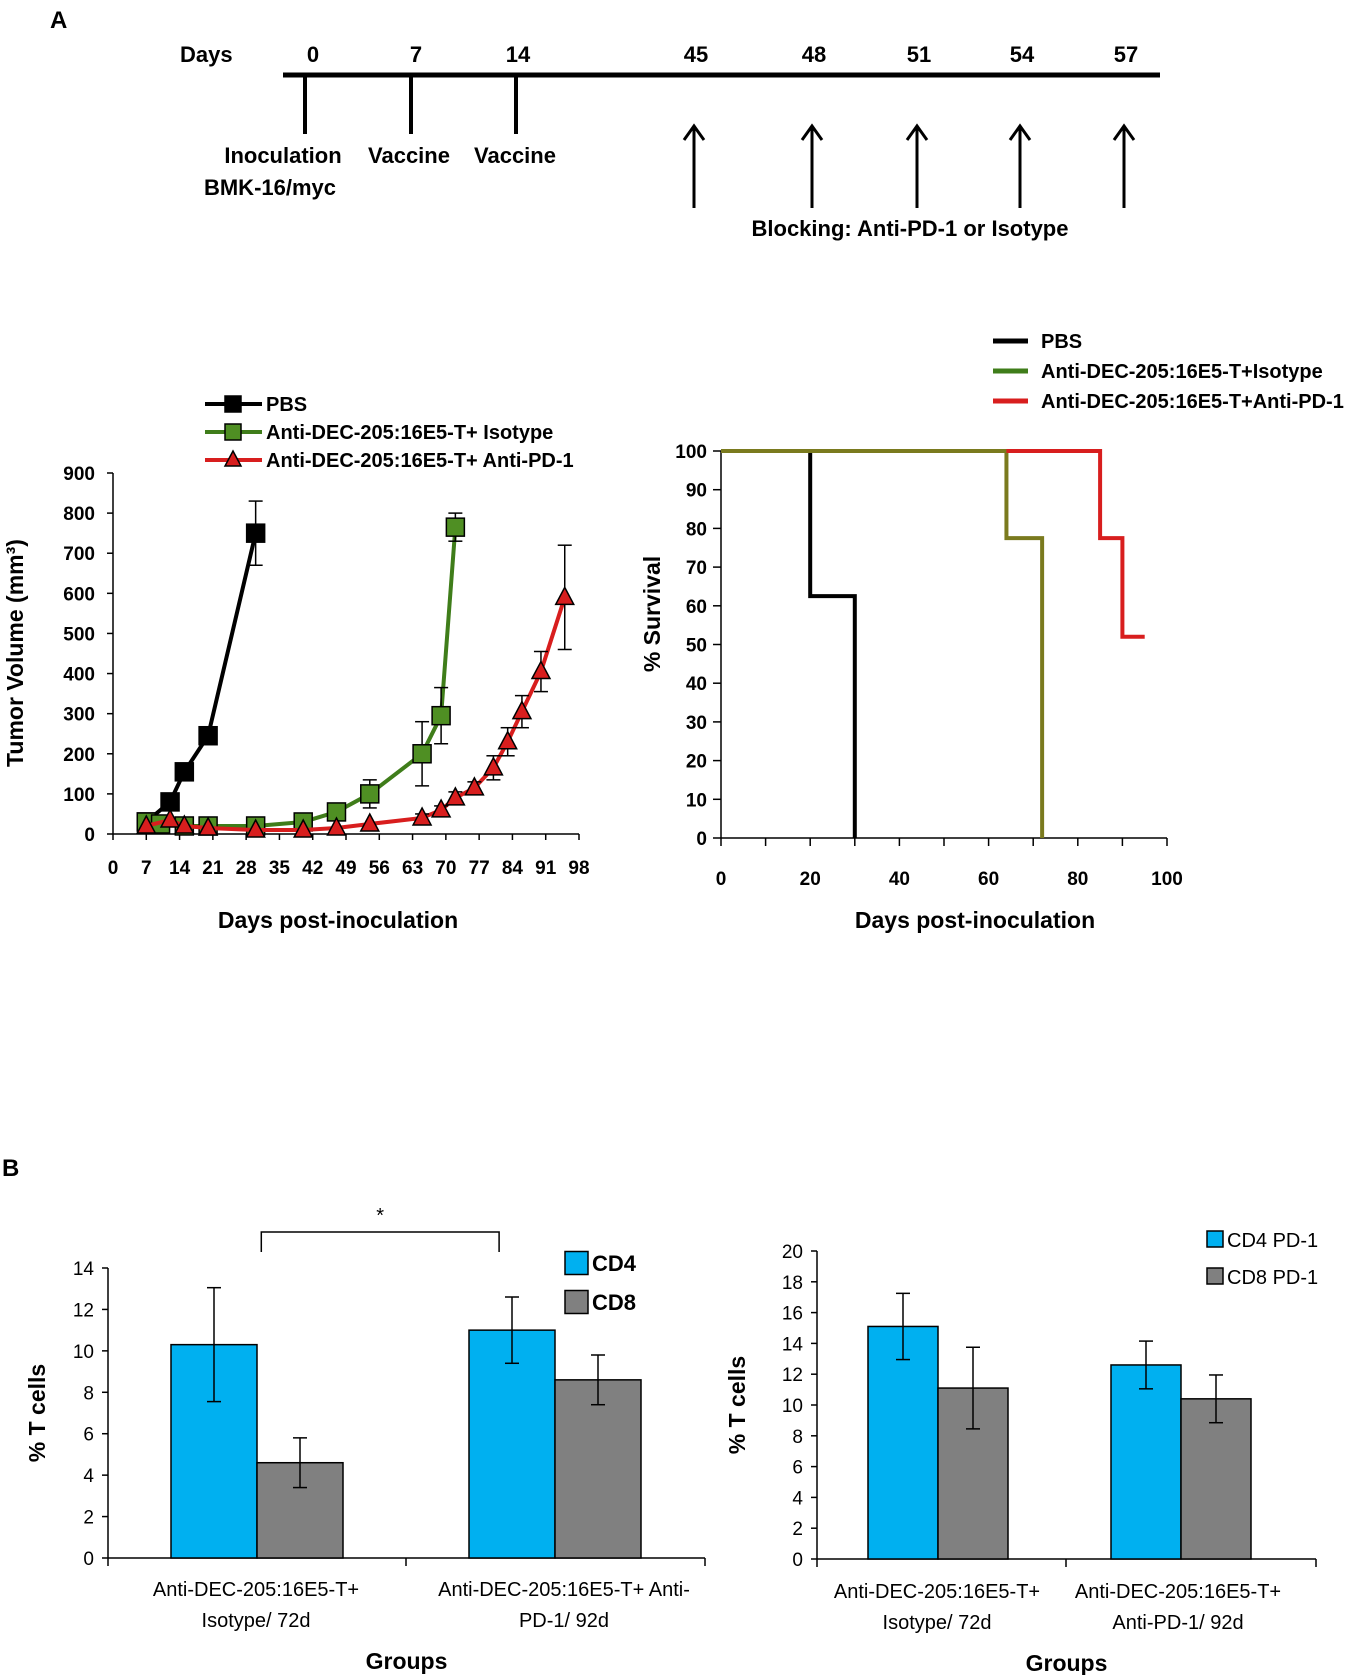  Describe the element at coordinates (578, 868) in the screenshot. I see `x-tick-label: 98` at that location.